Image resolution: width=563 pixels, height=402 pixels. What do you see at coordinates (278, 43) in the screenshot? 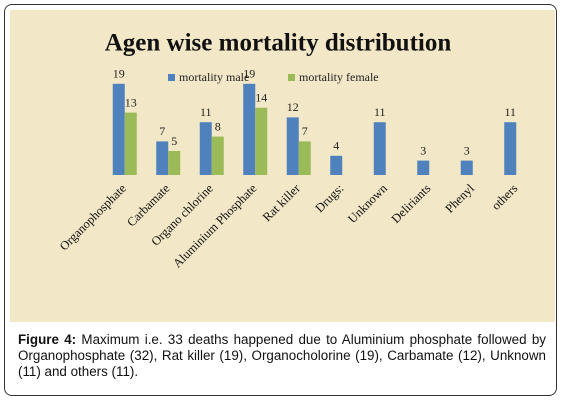
I see `chart-title: Agen wise mortality distribution` at bounding box center [278, 43].